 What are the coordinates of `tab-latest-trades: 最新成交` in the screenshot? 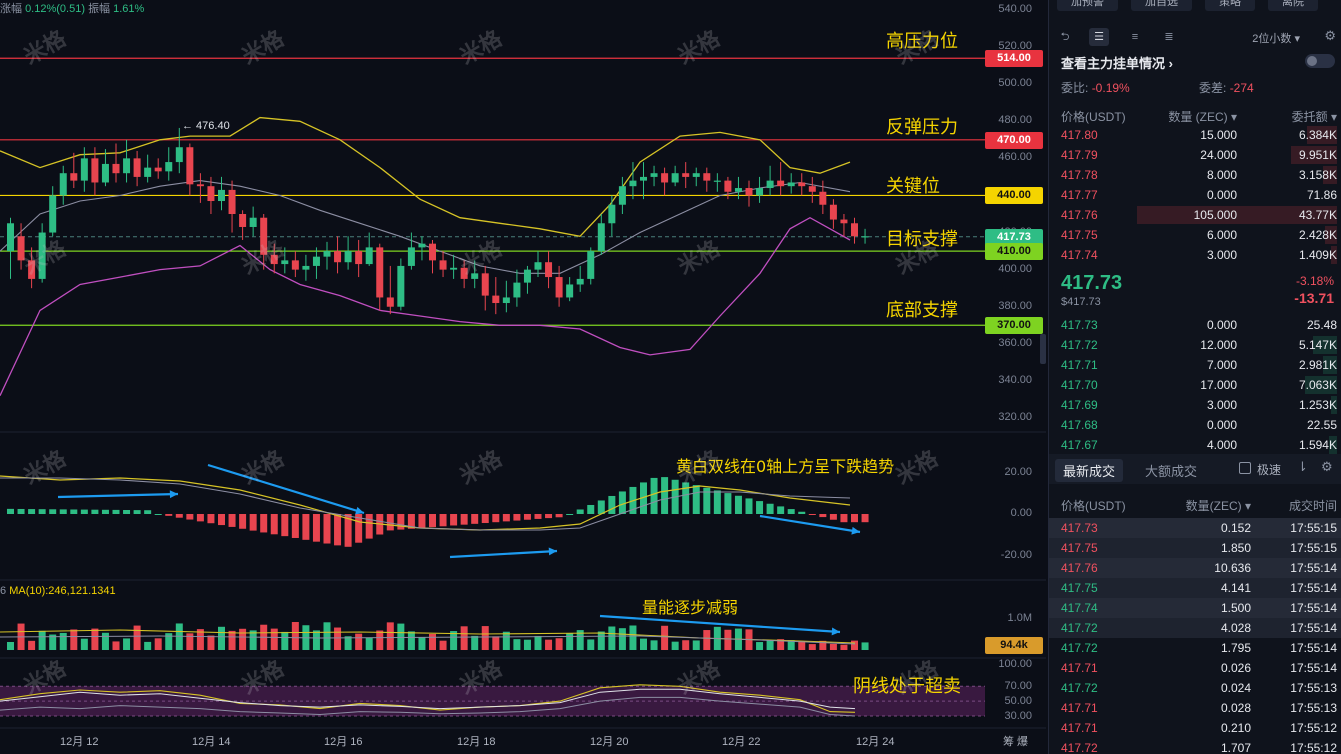 It's located at (1089, 470).